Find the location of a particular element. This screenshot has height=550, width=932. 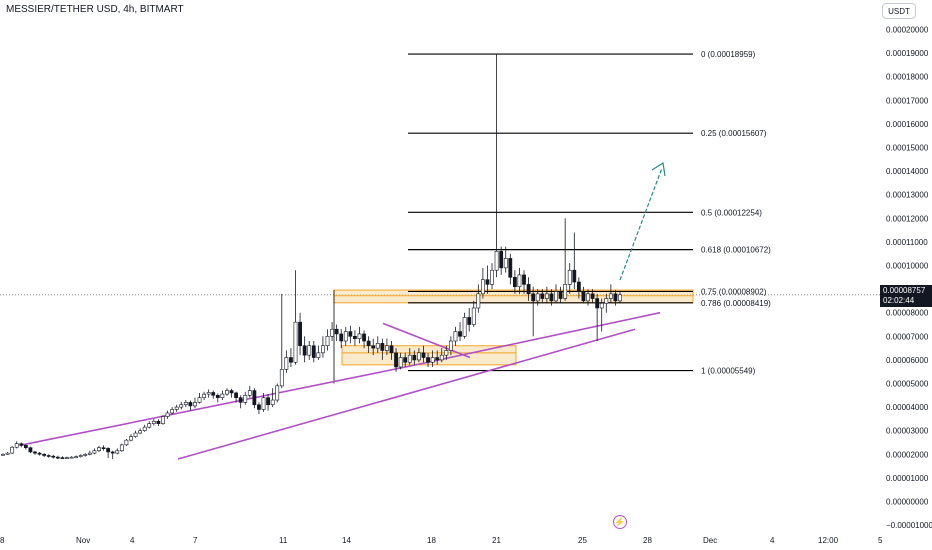

y-tick-label: 0.00012000 is located at coordinates (907, 218).